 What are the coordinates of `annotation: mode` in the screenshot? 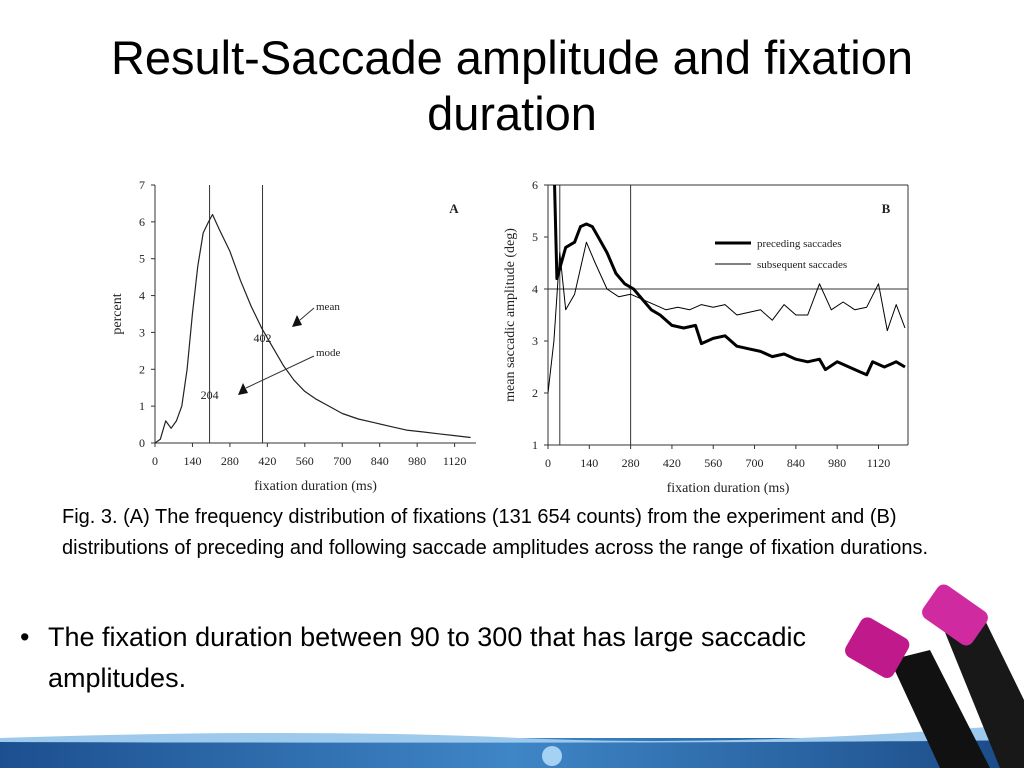 It's located at (328, 353).